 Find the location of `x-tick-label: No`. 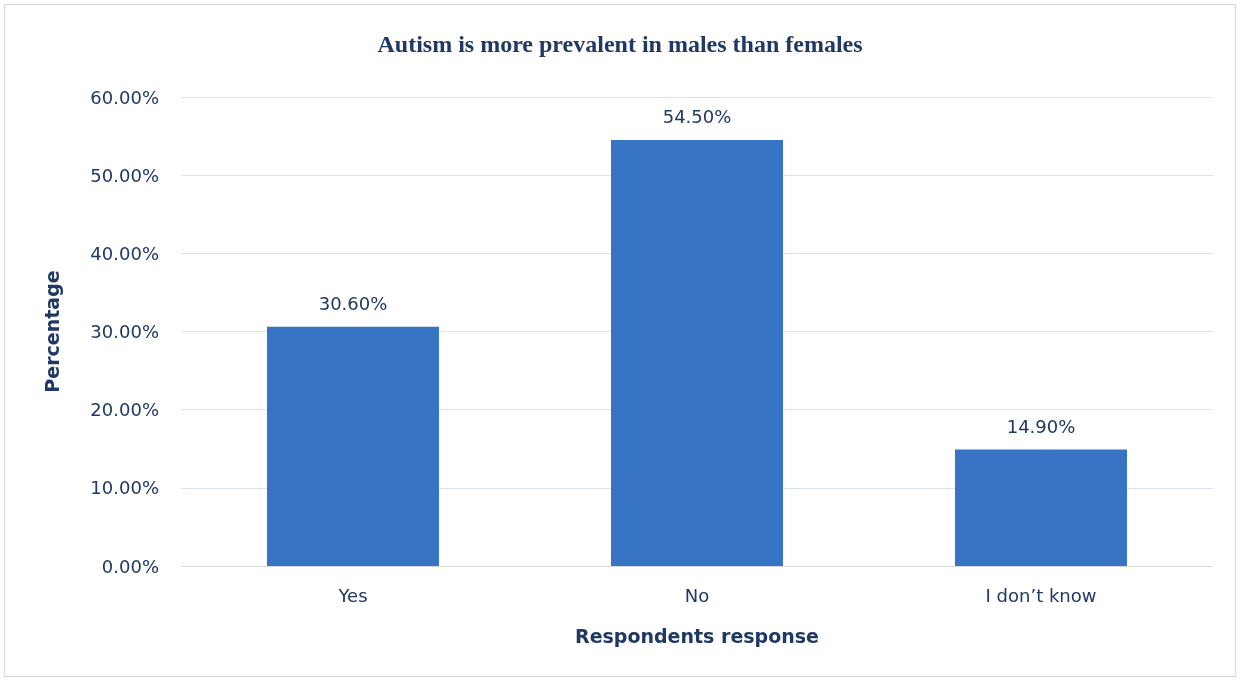

x-tick-label: No is located at coordinates (697, 595).